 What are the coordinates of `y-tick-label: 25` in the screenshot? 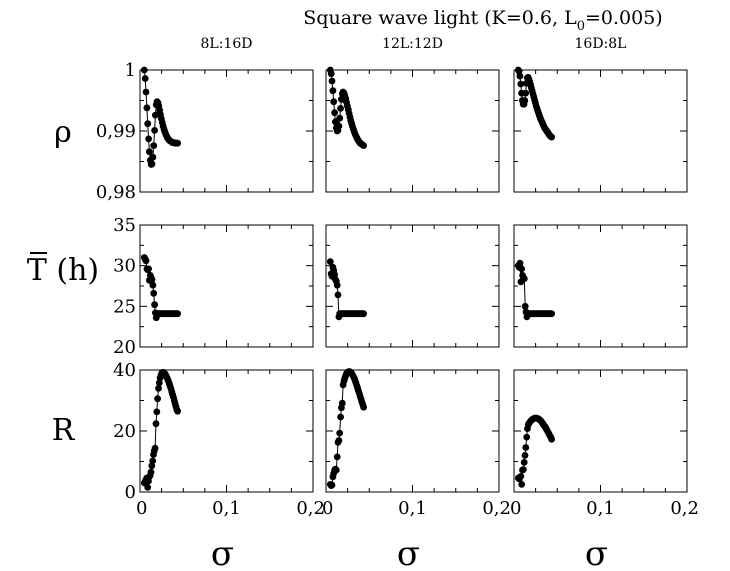 It's located at (124, 306).